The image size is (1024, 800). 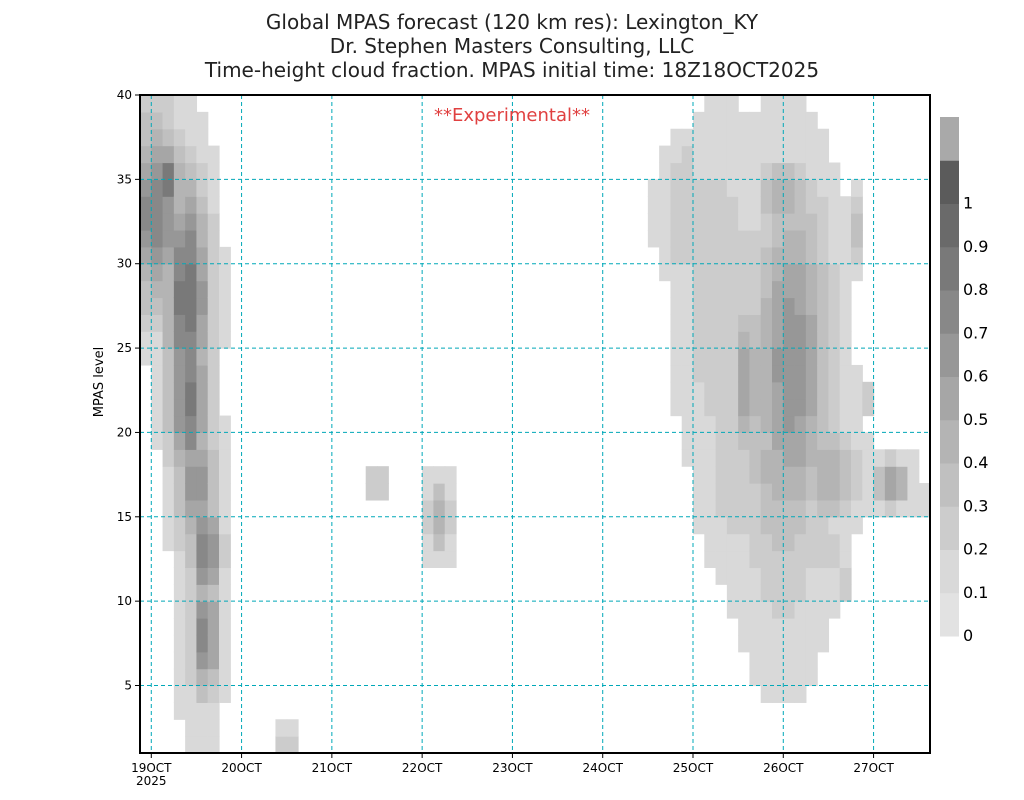 What do you see at coordinates (968, 635) in the screenshot?
I see `colorbar-label: 0` at bounding box center [968, 635].